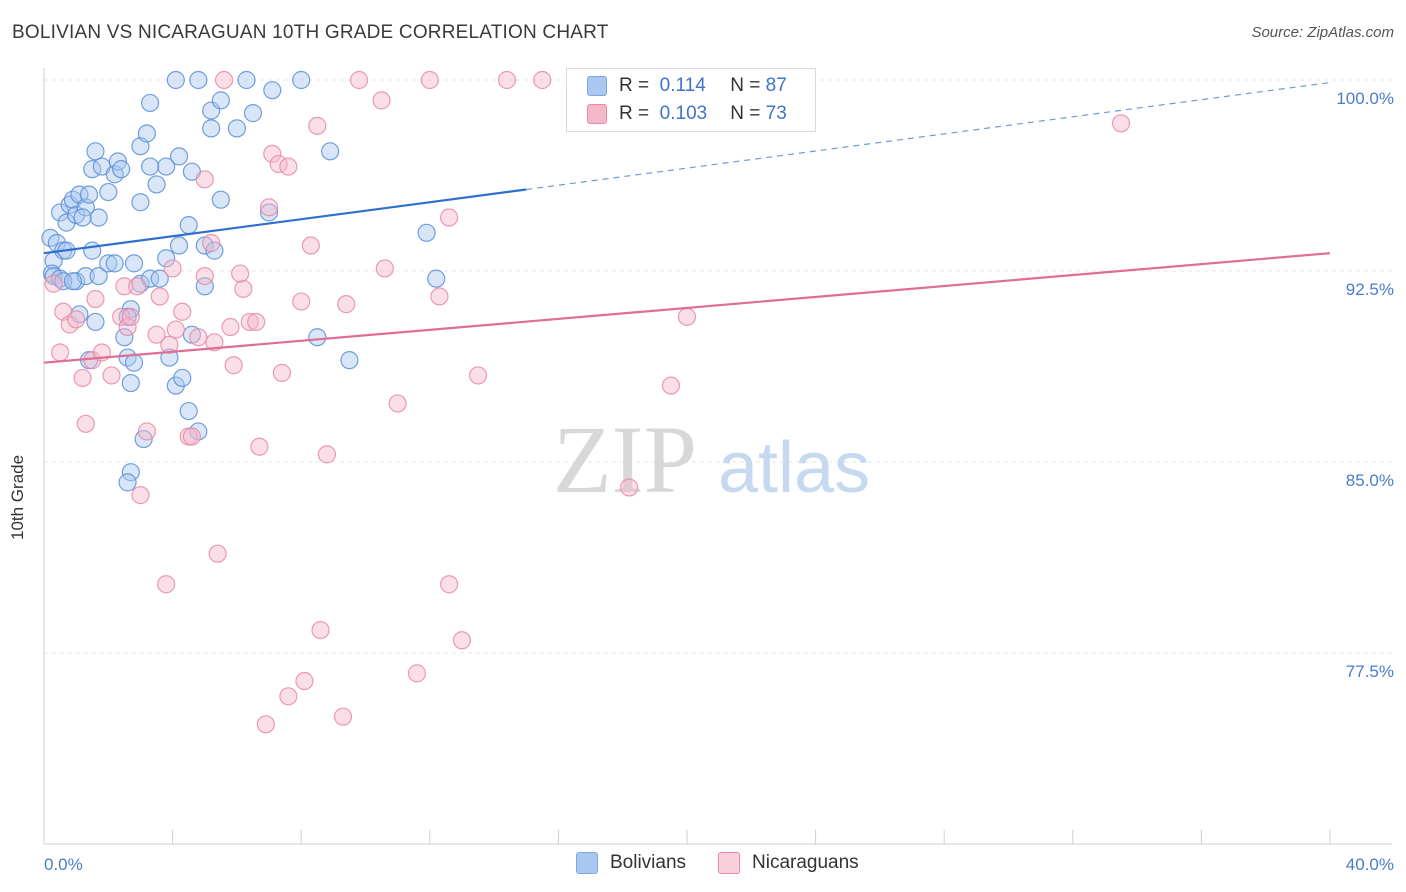 Image resolution: width=1406 pixels, height=892 pixels. What do you see at coordinates (928, 136) in the screenshot?
I see `trend-line-bolivians-extension` at bounding box center [928, 136].